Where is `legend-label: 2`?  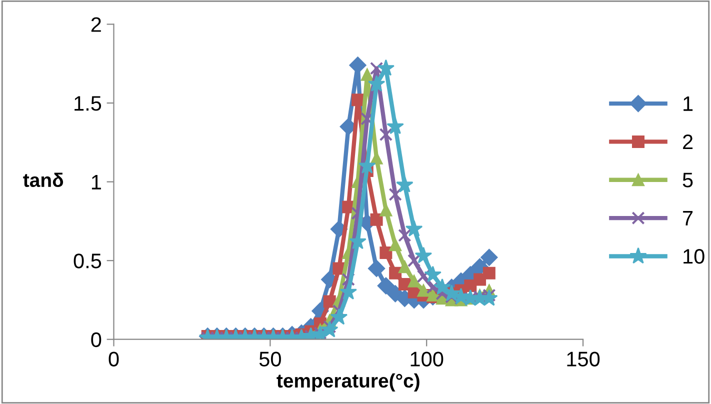 legend-label: 2 is located at coordinates (688, 142).